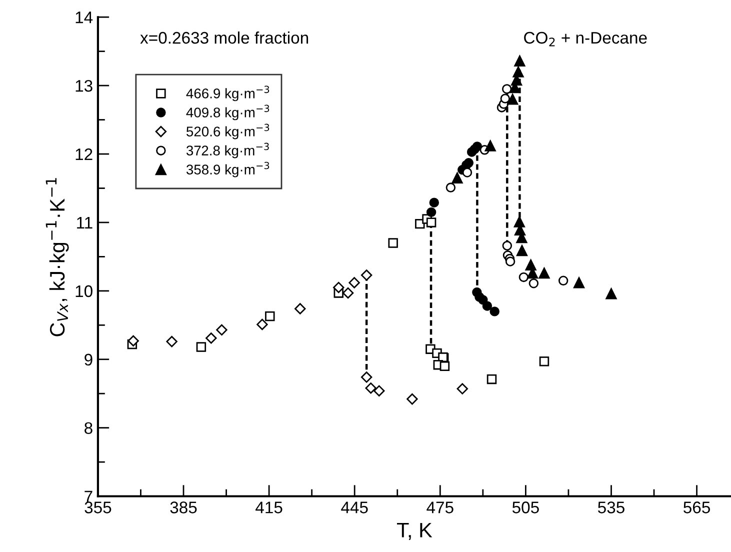 The width and height of the screenshot is (731, 552). What do you see at coordinates (84, 222) in the screenshot?
I see `y-tick-label: 11` at bounding box center [84, 222].